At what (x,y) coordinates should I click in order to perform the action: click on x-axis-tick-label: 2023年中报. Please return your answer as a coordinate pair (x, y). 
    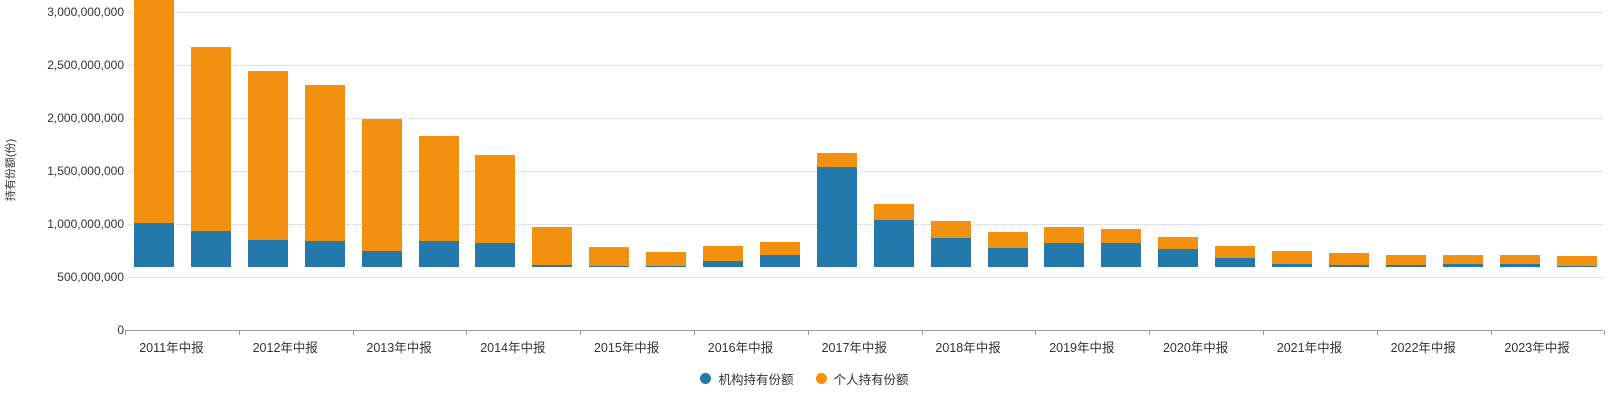
    Looking at the image, I should click on (1537, 348).